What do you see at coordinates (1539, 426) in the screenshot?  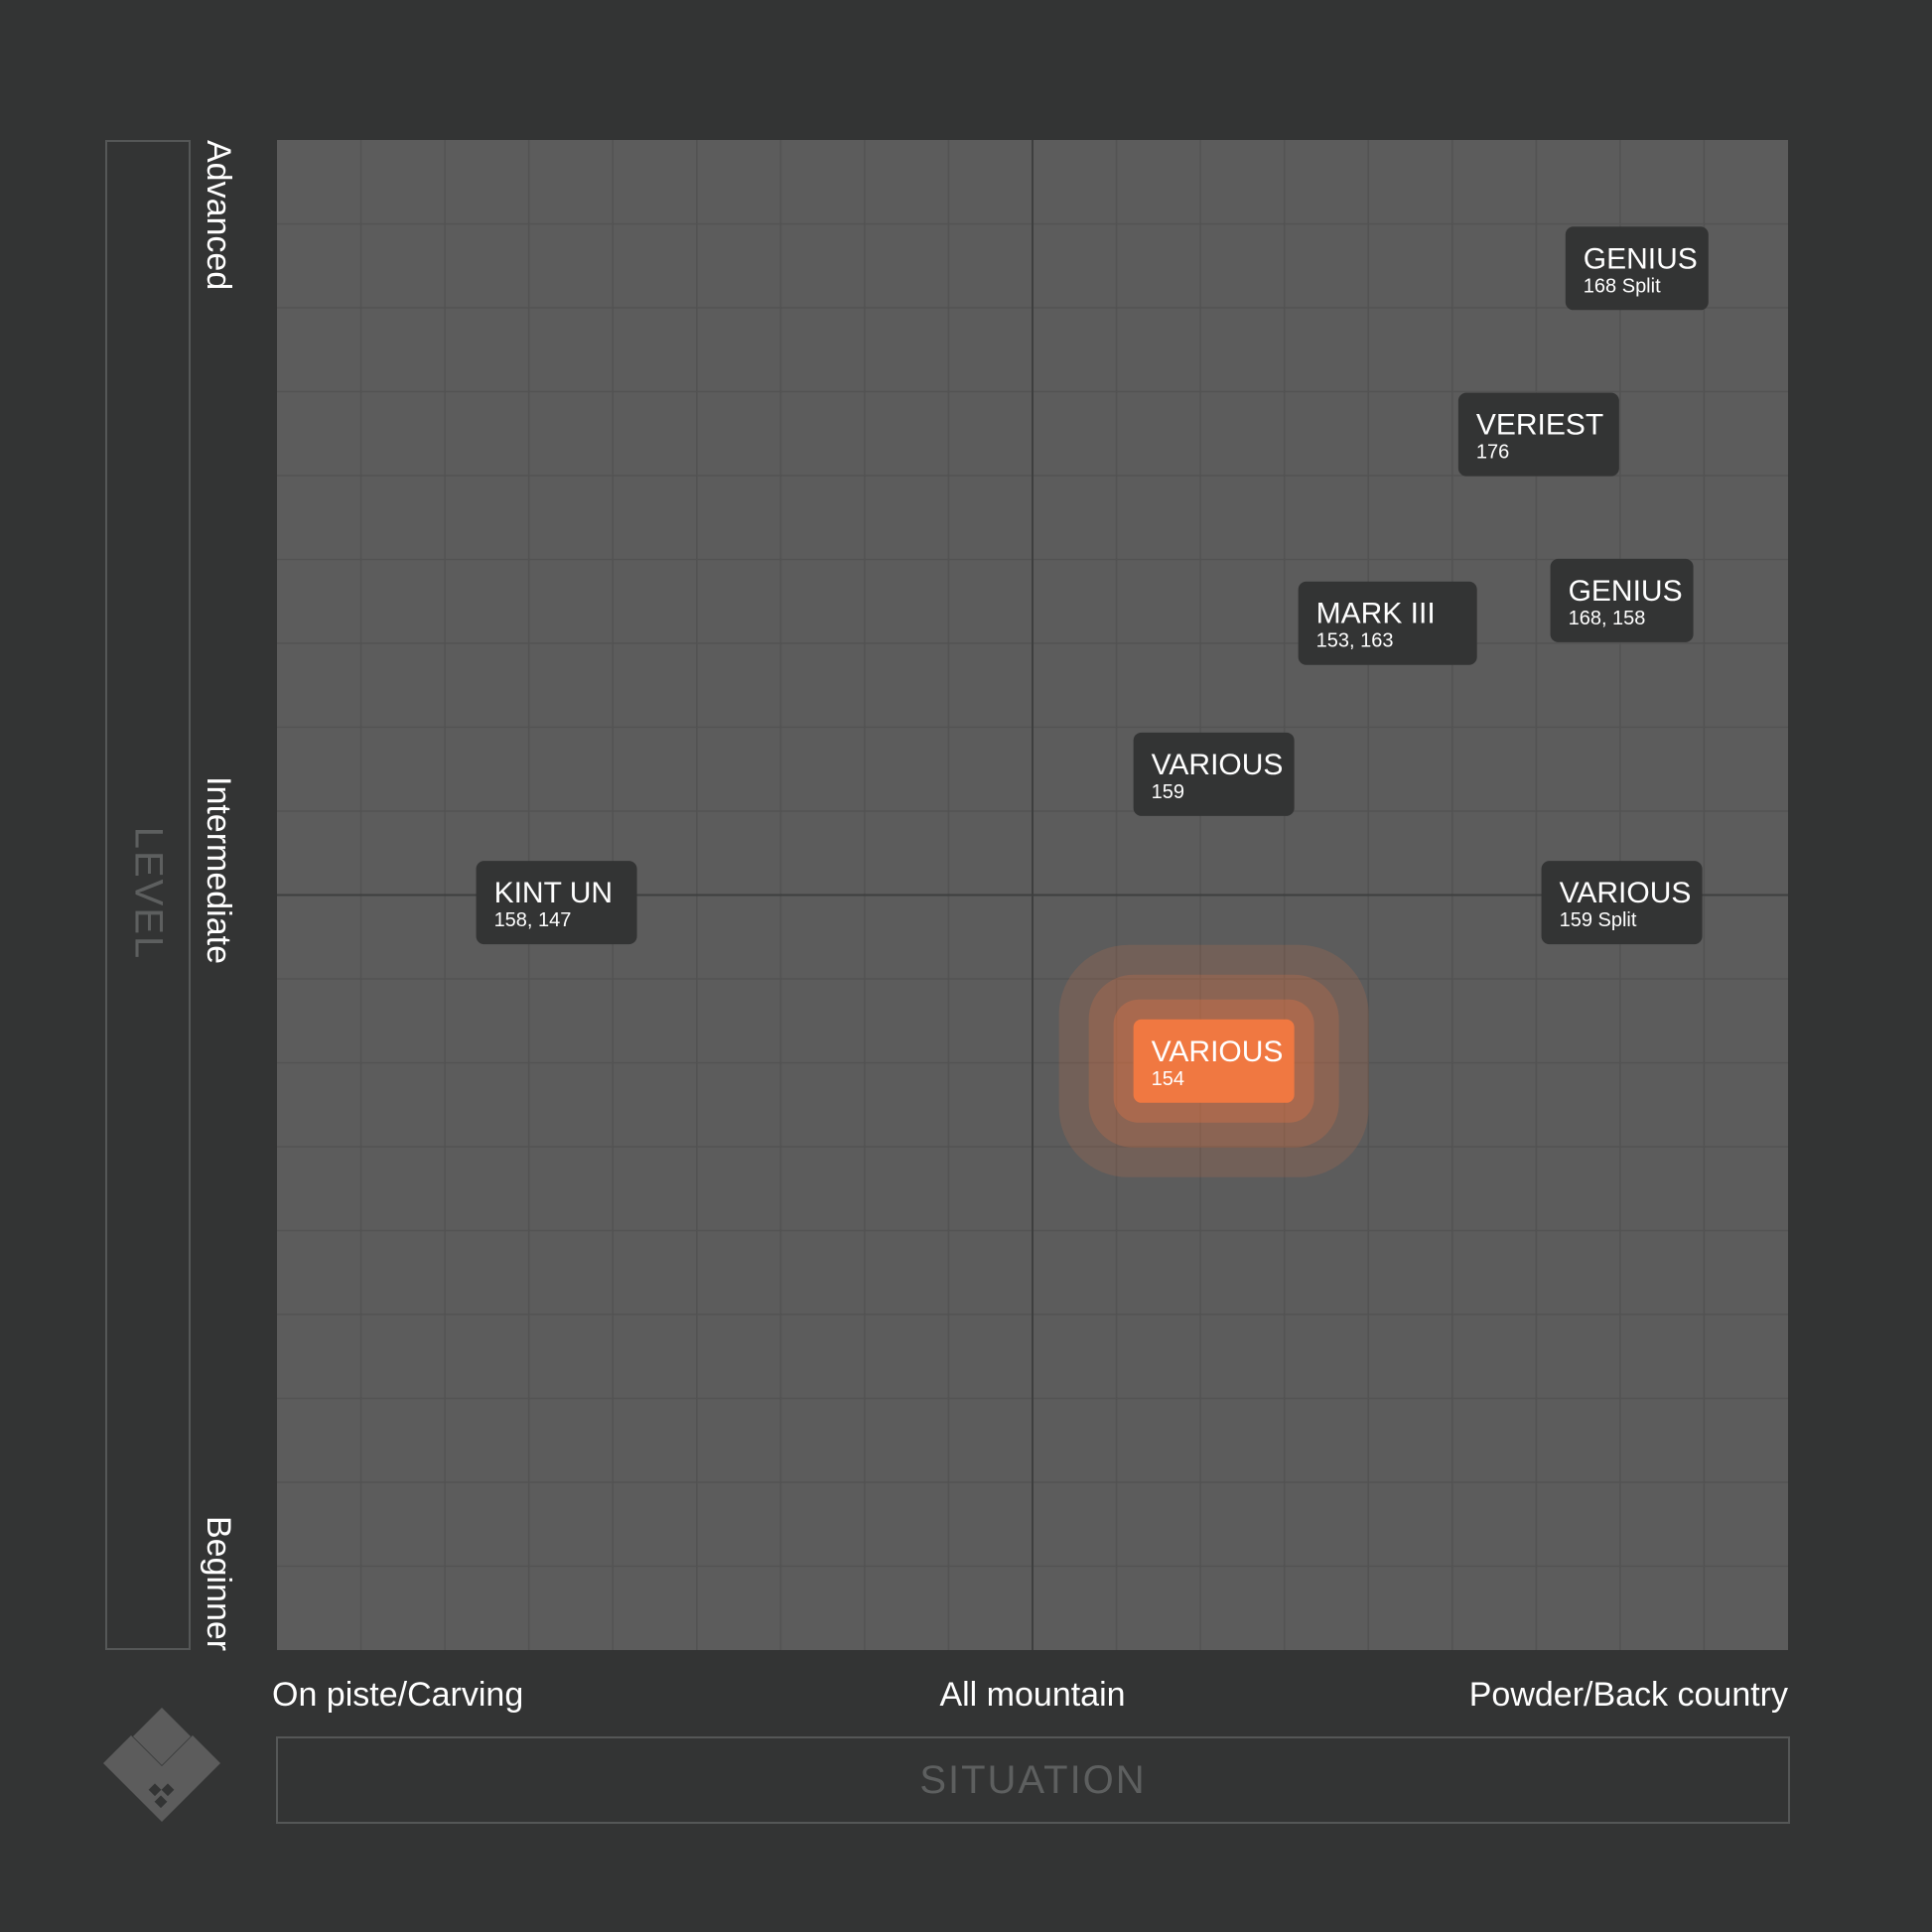 I see `point-name: VERIEST` at bounding box center [1539, 426].